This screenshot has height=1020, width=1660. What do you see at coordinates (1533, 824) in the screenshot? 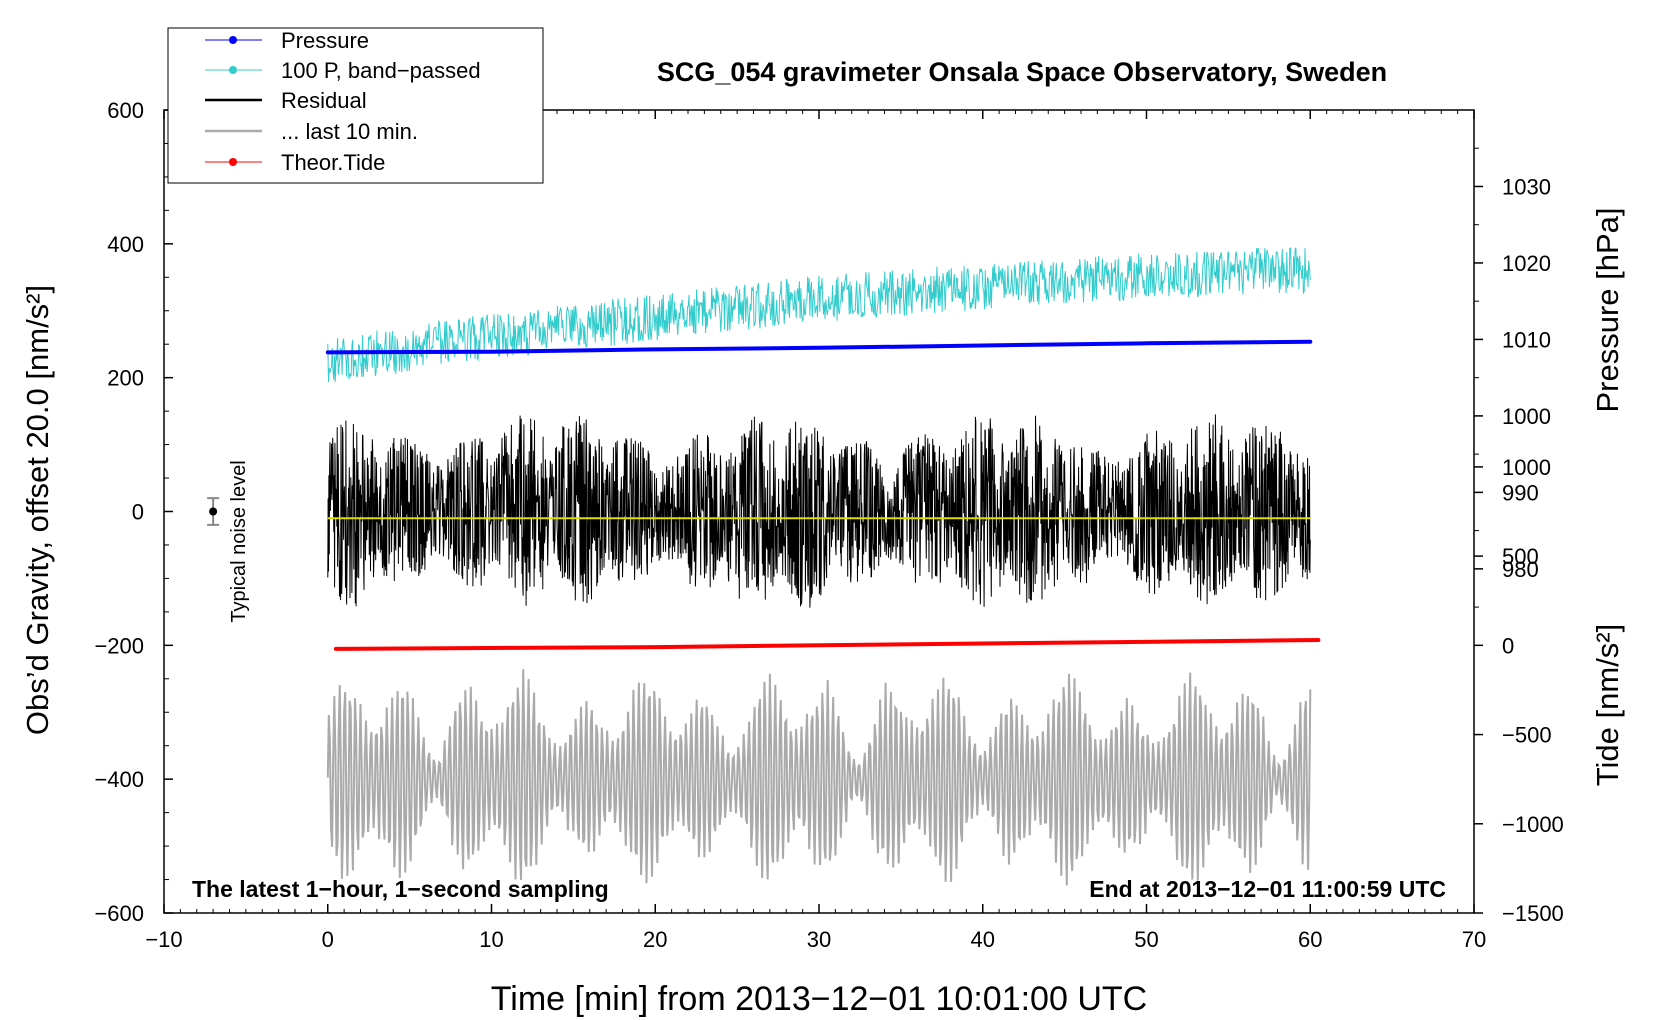
I see `tide-tick-label: −1000` at bounding box center [1533, 824].